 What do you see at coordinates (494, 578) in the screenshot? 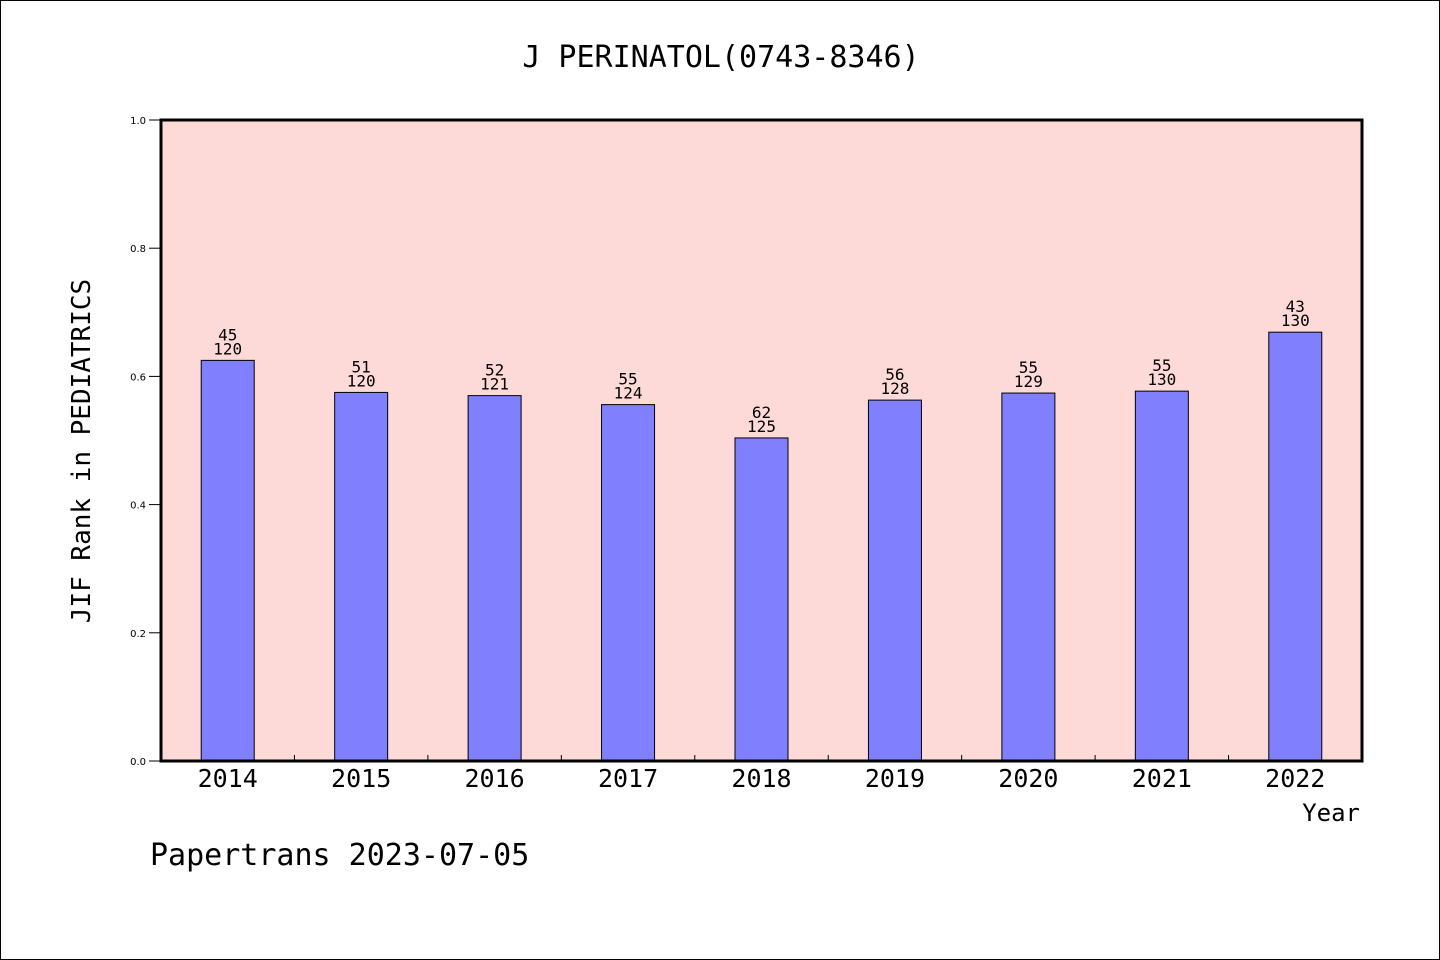
I see `bar-2016` at bounding box center [494, 578].